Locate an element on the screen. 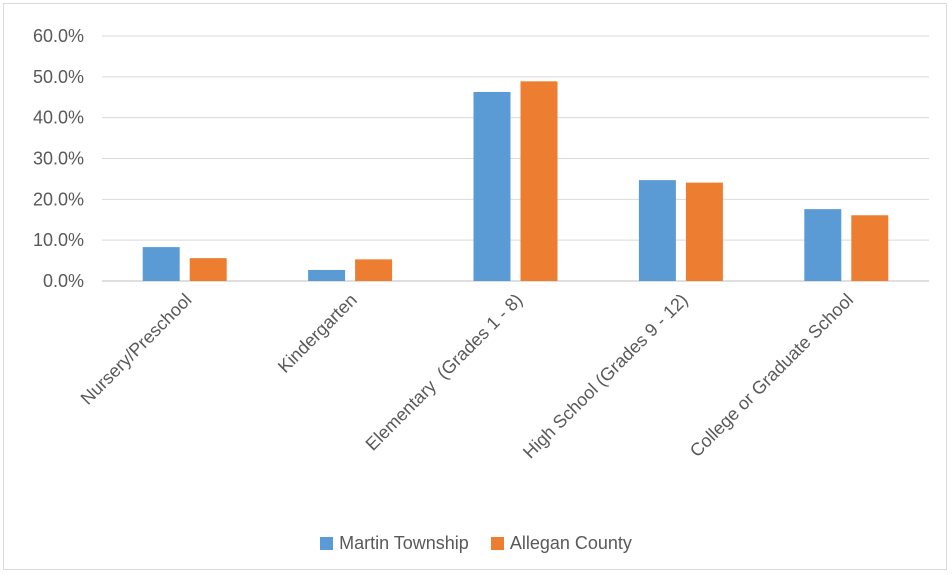 Image resolution: width=952 pixels, height=575 pixels. x-tick-label: Nursery/Preschool is located at coordinates (136, 349).